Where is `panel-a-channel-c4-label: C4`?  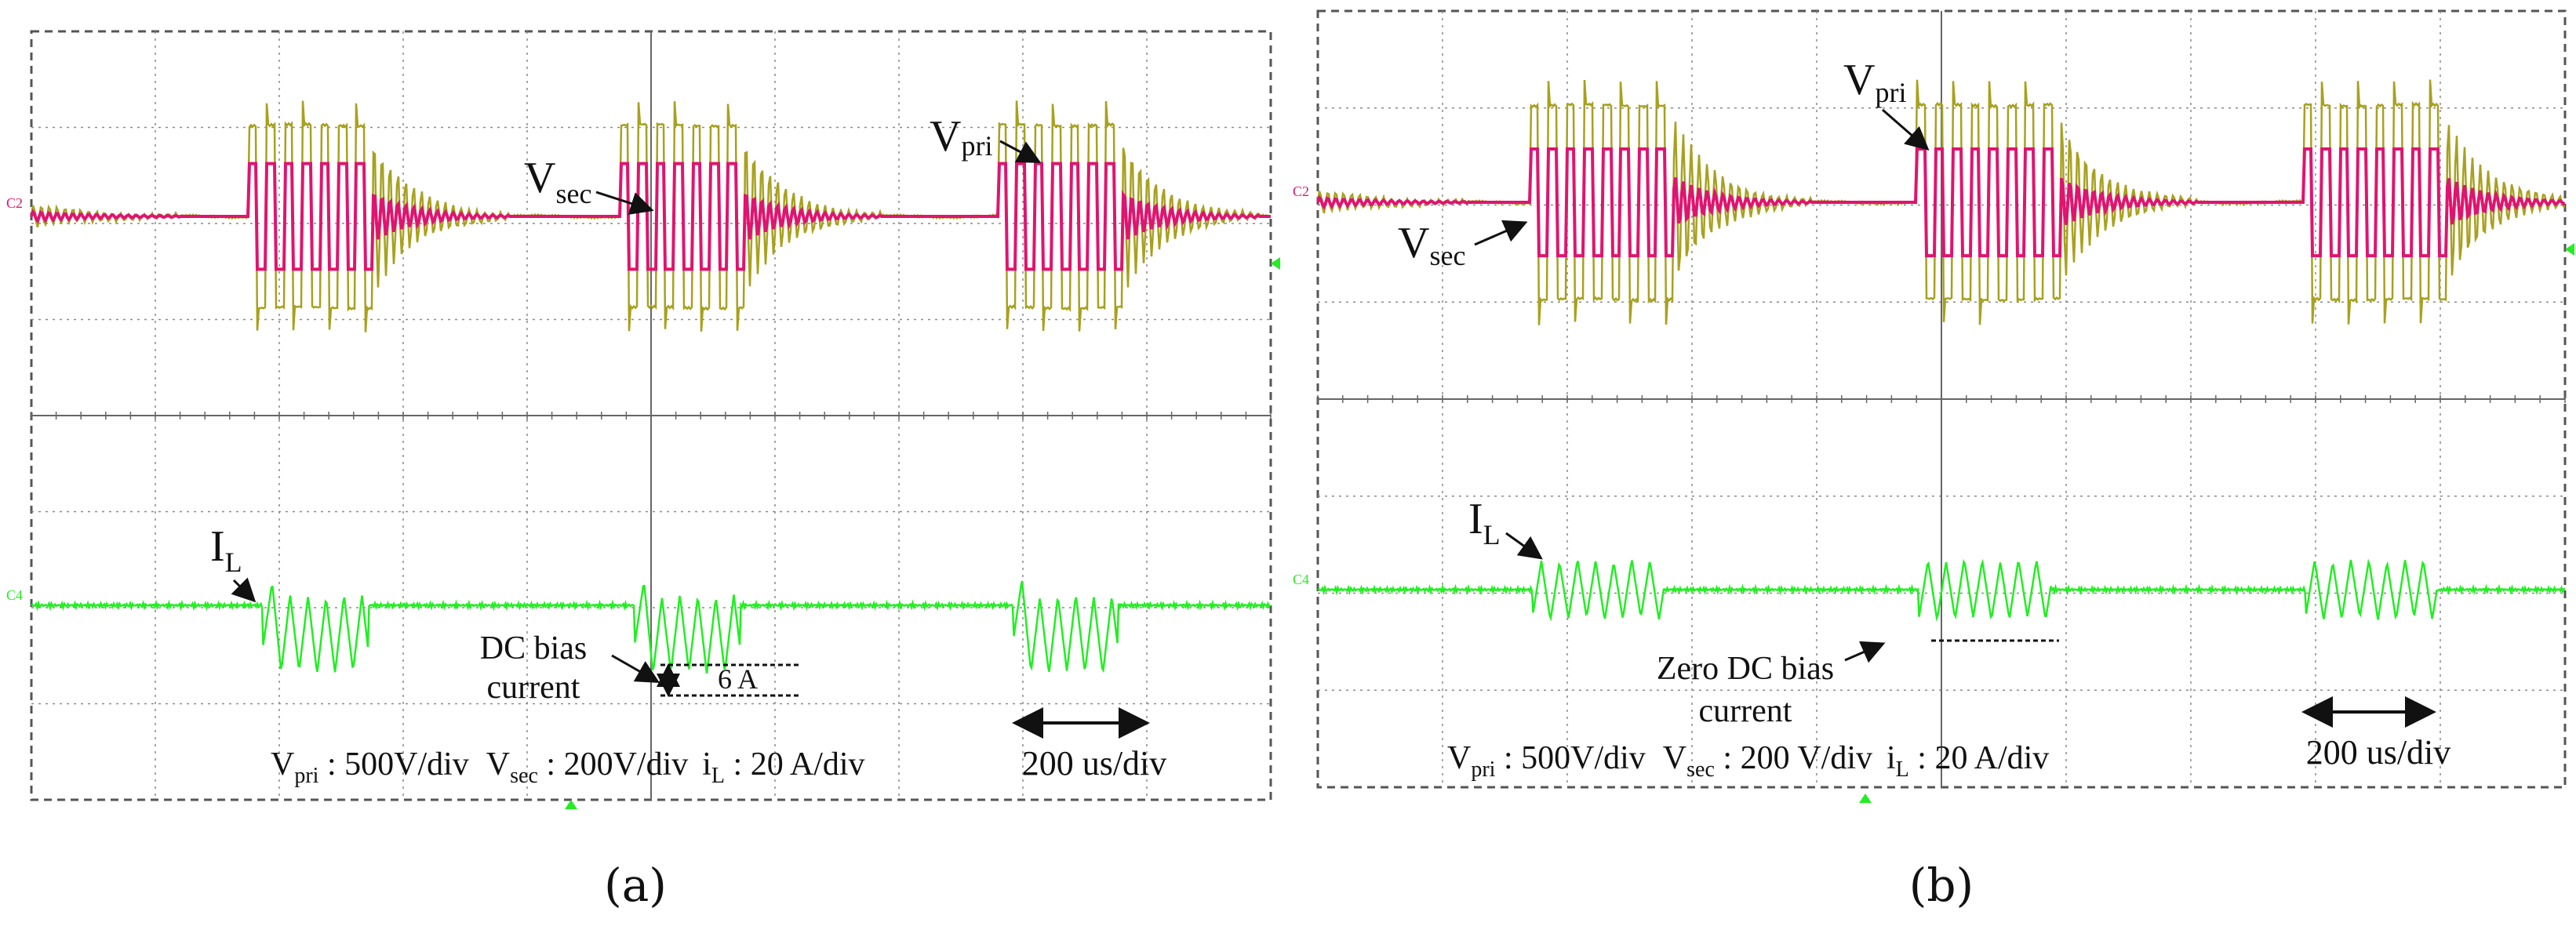 panel-a-channel-c4-label: C4 is located at coordinates (14, 595).